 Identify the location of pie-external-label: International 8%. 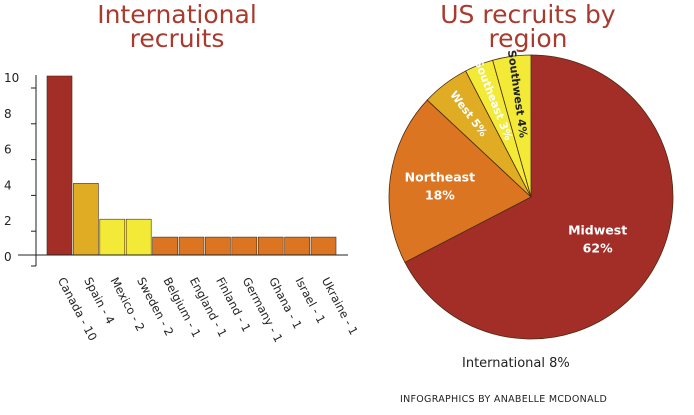
(516, 363).